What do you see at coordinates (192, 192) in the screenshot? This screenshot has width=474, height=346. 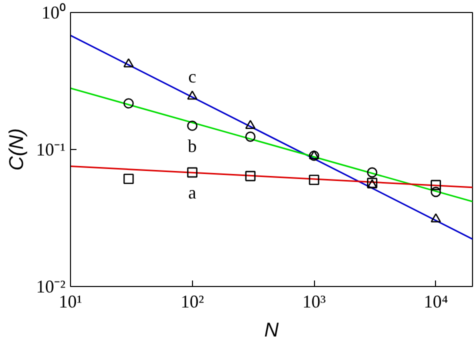 I see `series-label: a` at bounding box center [192, 192].